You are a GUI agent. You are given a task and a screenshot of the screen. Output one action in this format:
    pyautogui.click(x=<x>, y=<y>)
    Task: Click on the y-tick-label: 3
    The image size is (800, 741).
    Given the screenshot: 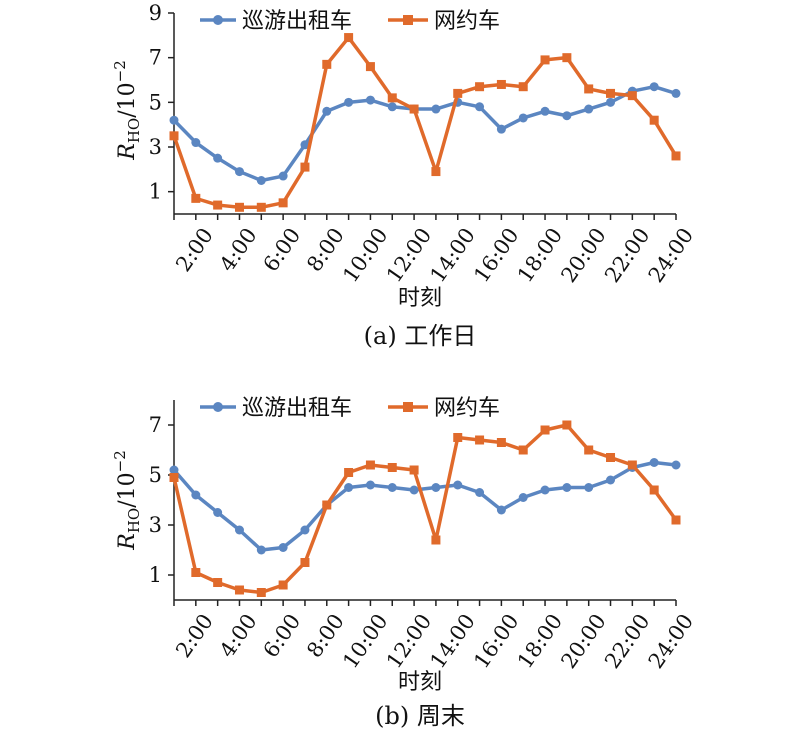 What is the action you would take?
    pyautogui.click(x=155, y=525)
    